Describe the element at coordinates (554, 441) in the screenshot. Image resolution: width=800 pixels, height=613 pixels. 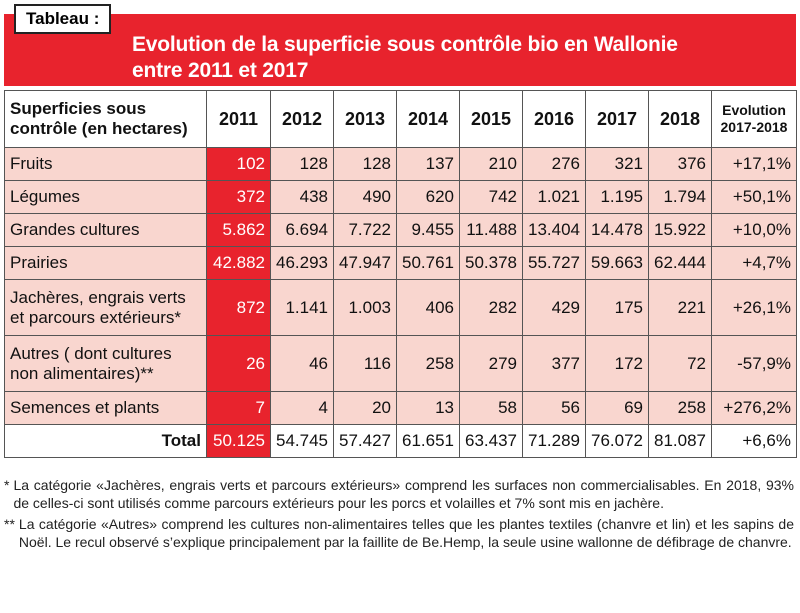
I see `total-cell-2016: 71.289` at that location.